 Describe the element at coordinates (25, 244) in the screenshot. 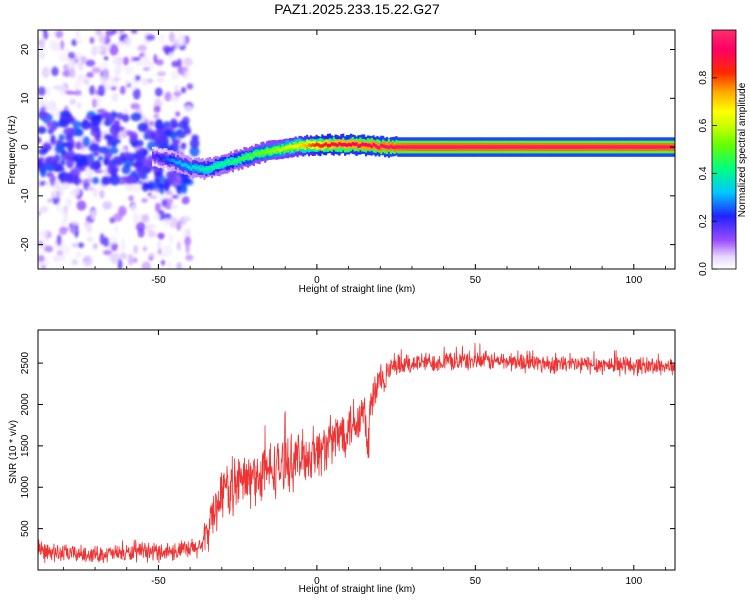

I see `y-tick-label: -20` at that location.